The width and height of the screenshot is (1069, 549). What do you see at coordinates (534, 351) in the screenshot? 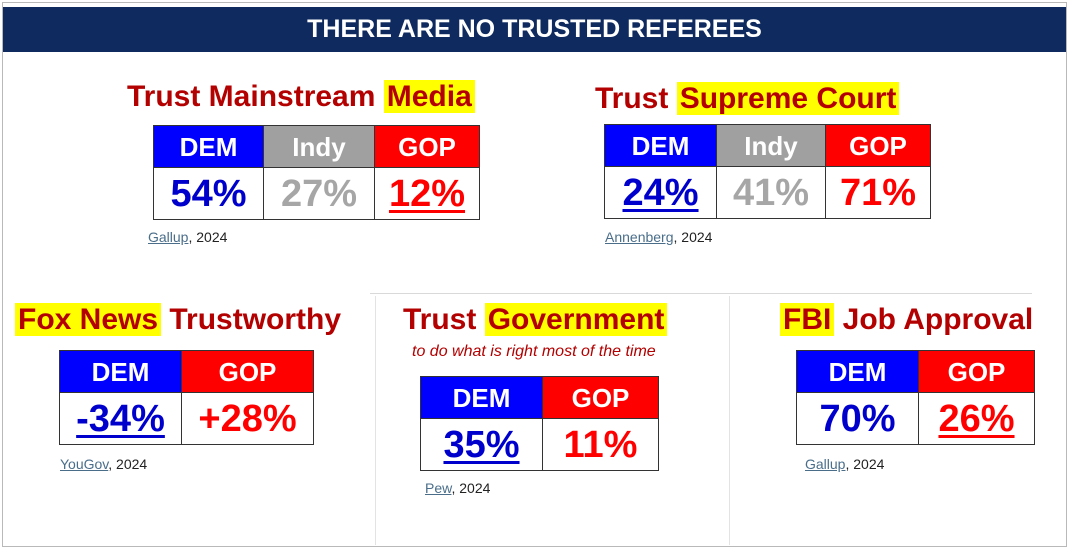
I see `panel-subtitle-government: to do what is right most of the time` at bounding box center [534, 351].